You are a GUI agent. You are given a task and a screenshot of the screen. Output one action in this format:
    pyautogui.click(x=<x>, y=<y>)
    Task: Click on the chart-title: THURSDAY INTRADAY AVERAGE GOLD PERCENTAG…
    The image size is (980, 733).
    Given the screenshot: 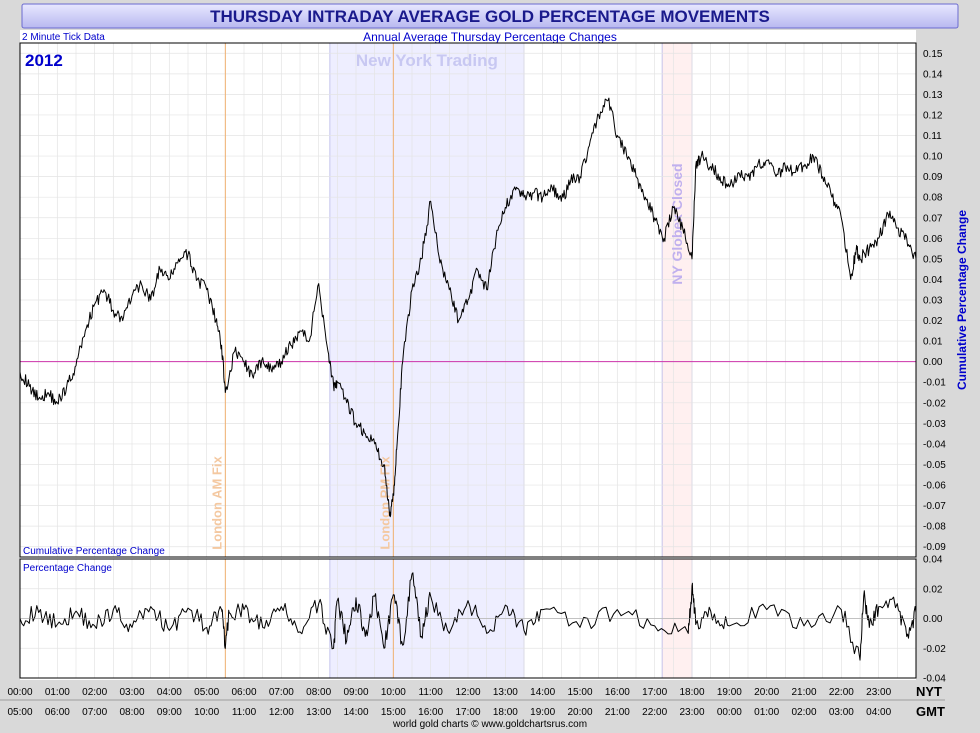 What is the action you would take?
    pyautogui.click(x=490, y=16)
    